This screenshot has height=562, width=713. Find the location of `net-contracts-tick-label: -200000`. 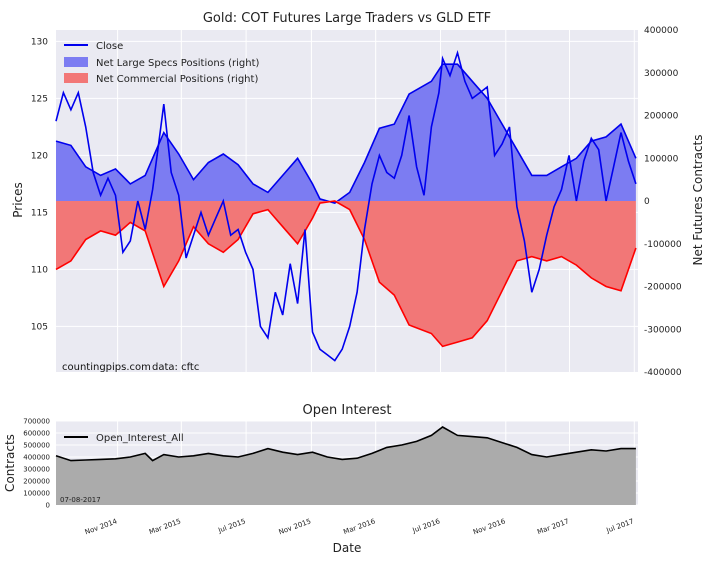

net-contracts-tick-label: -200000 is located at coordinates (663, 288).